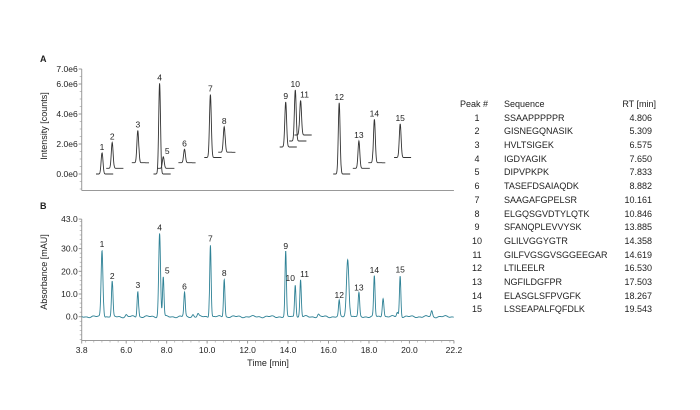 This screenshot has width=700, height=410. I want to click on header-sequence: Sequence, so click(524, 104).